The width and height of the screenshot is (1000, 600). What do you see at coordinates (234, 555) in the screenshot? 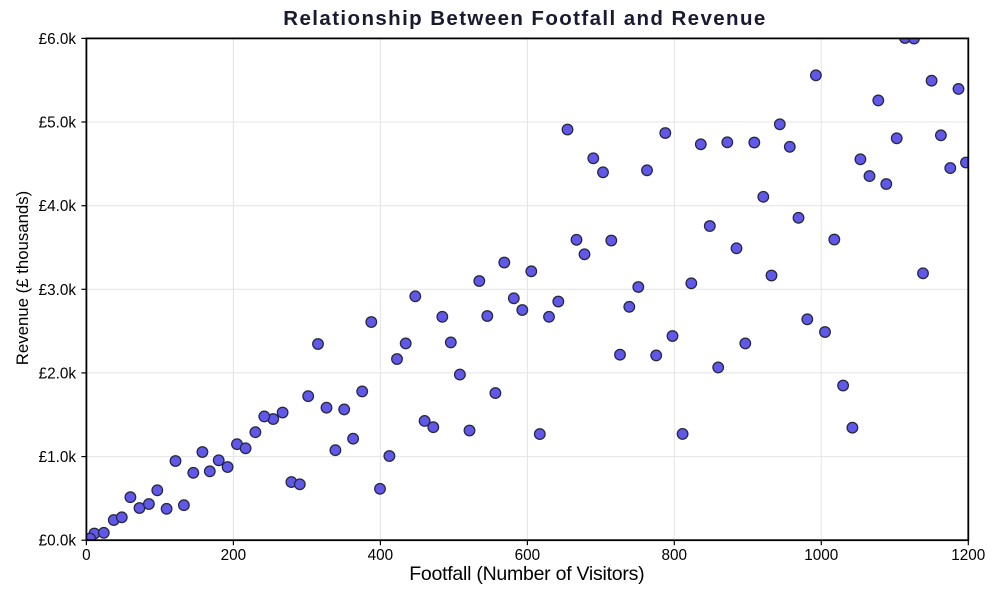
I see `svg-text: 200` at bounding box center [234, 555].